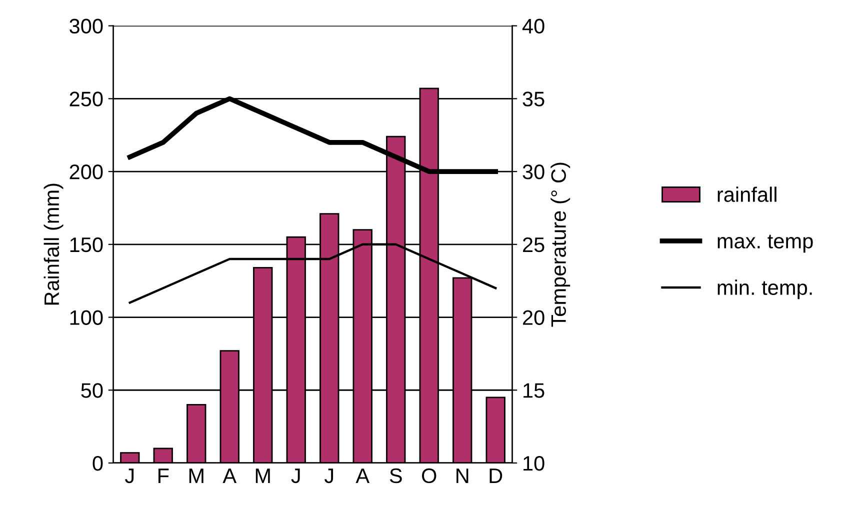 The height and width of the screenshot is (506, 858). Describe the element at coordinates (86, 26) in the screenshot. I see `y-tick-label: 300` at that location.